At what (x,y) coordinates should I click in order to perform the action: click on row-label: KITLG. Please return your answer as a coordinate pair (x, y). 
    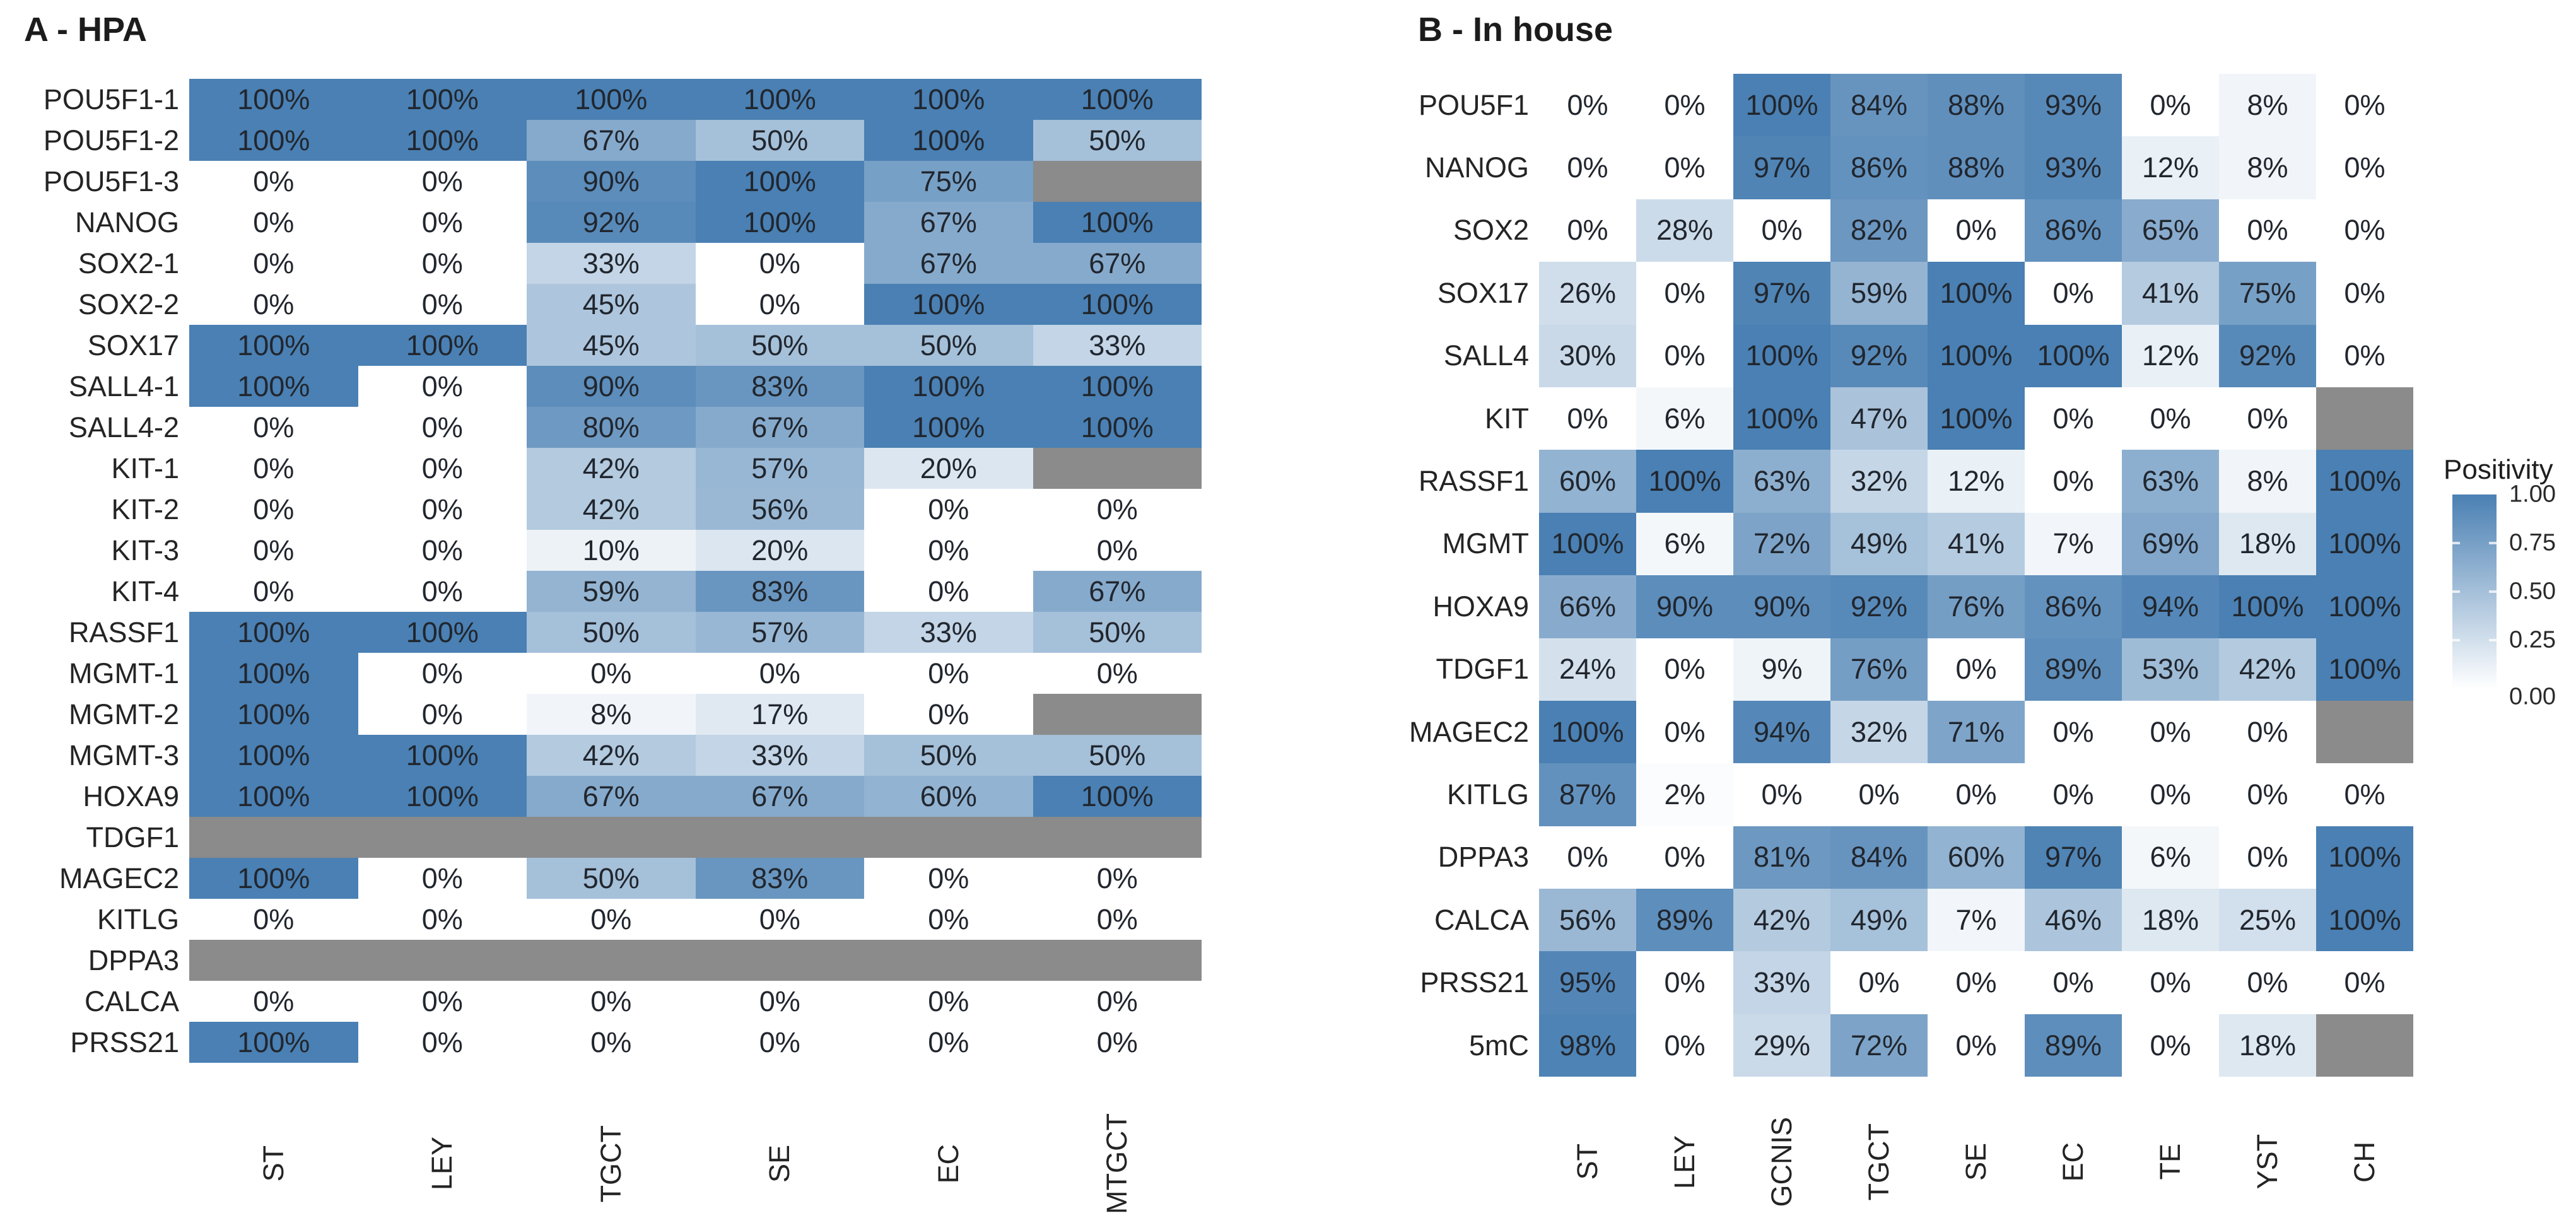
    Looking at the image, I should click on (1487, 794).